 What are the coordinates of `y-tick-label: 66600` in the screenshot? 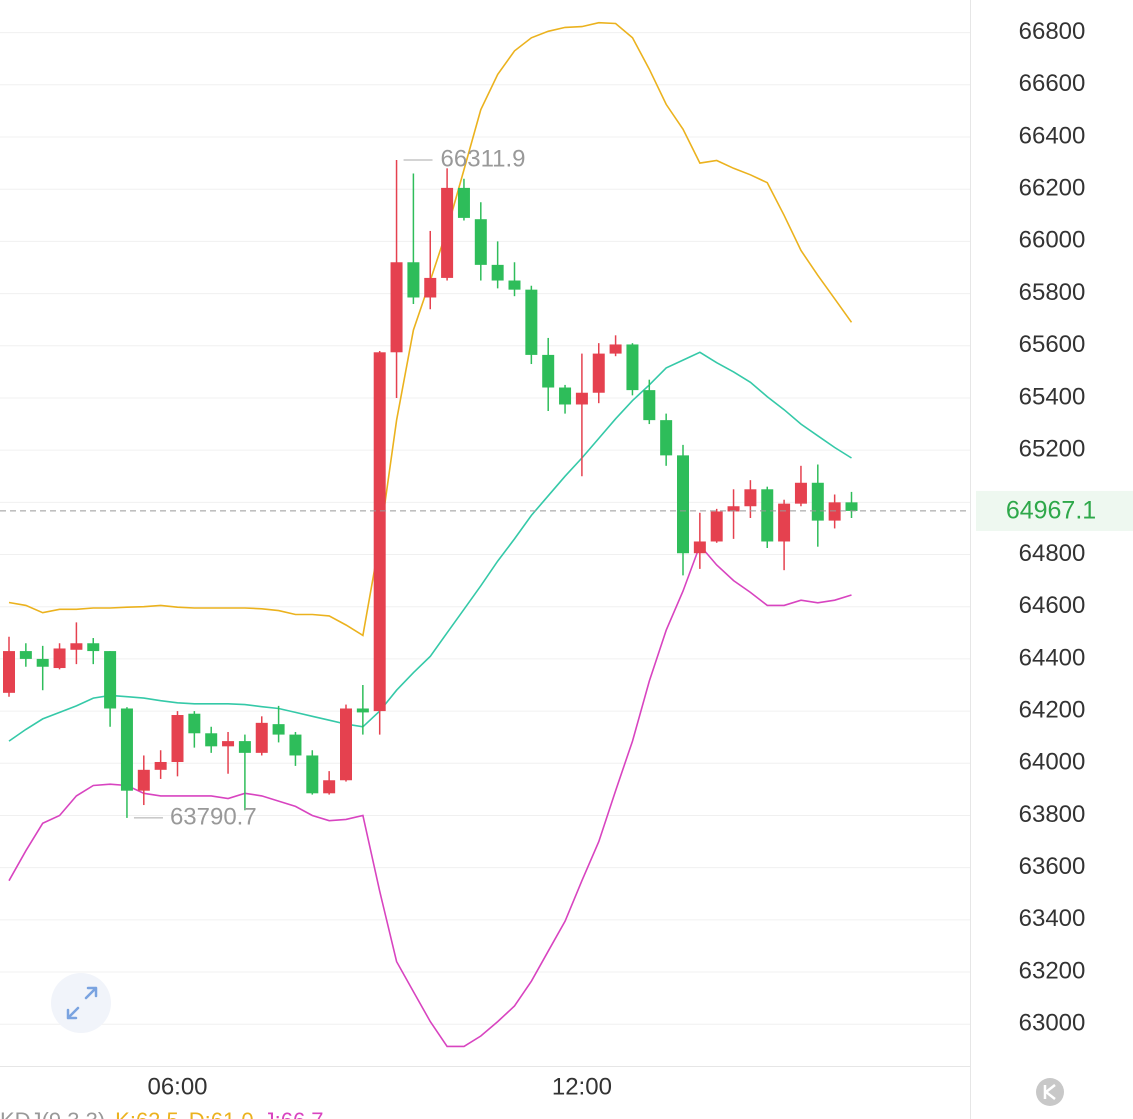 It's located at (1052, 83).